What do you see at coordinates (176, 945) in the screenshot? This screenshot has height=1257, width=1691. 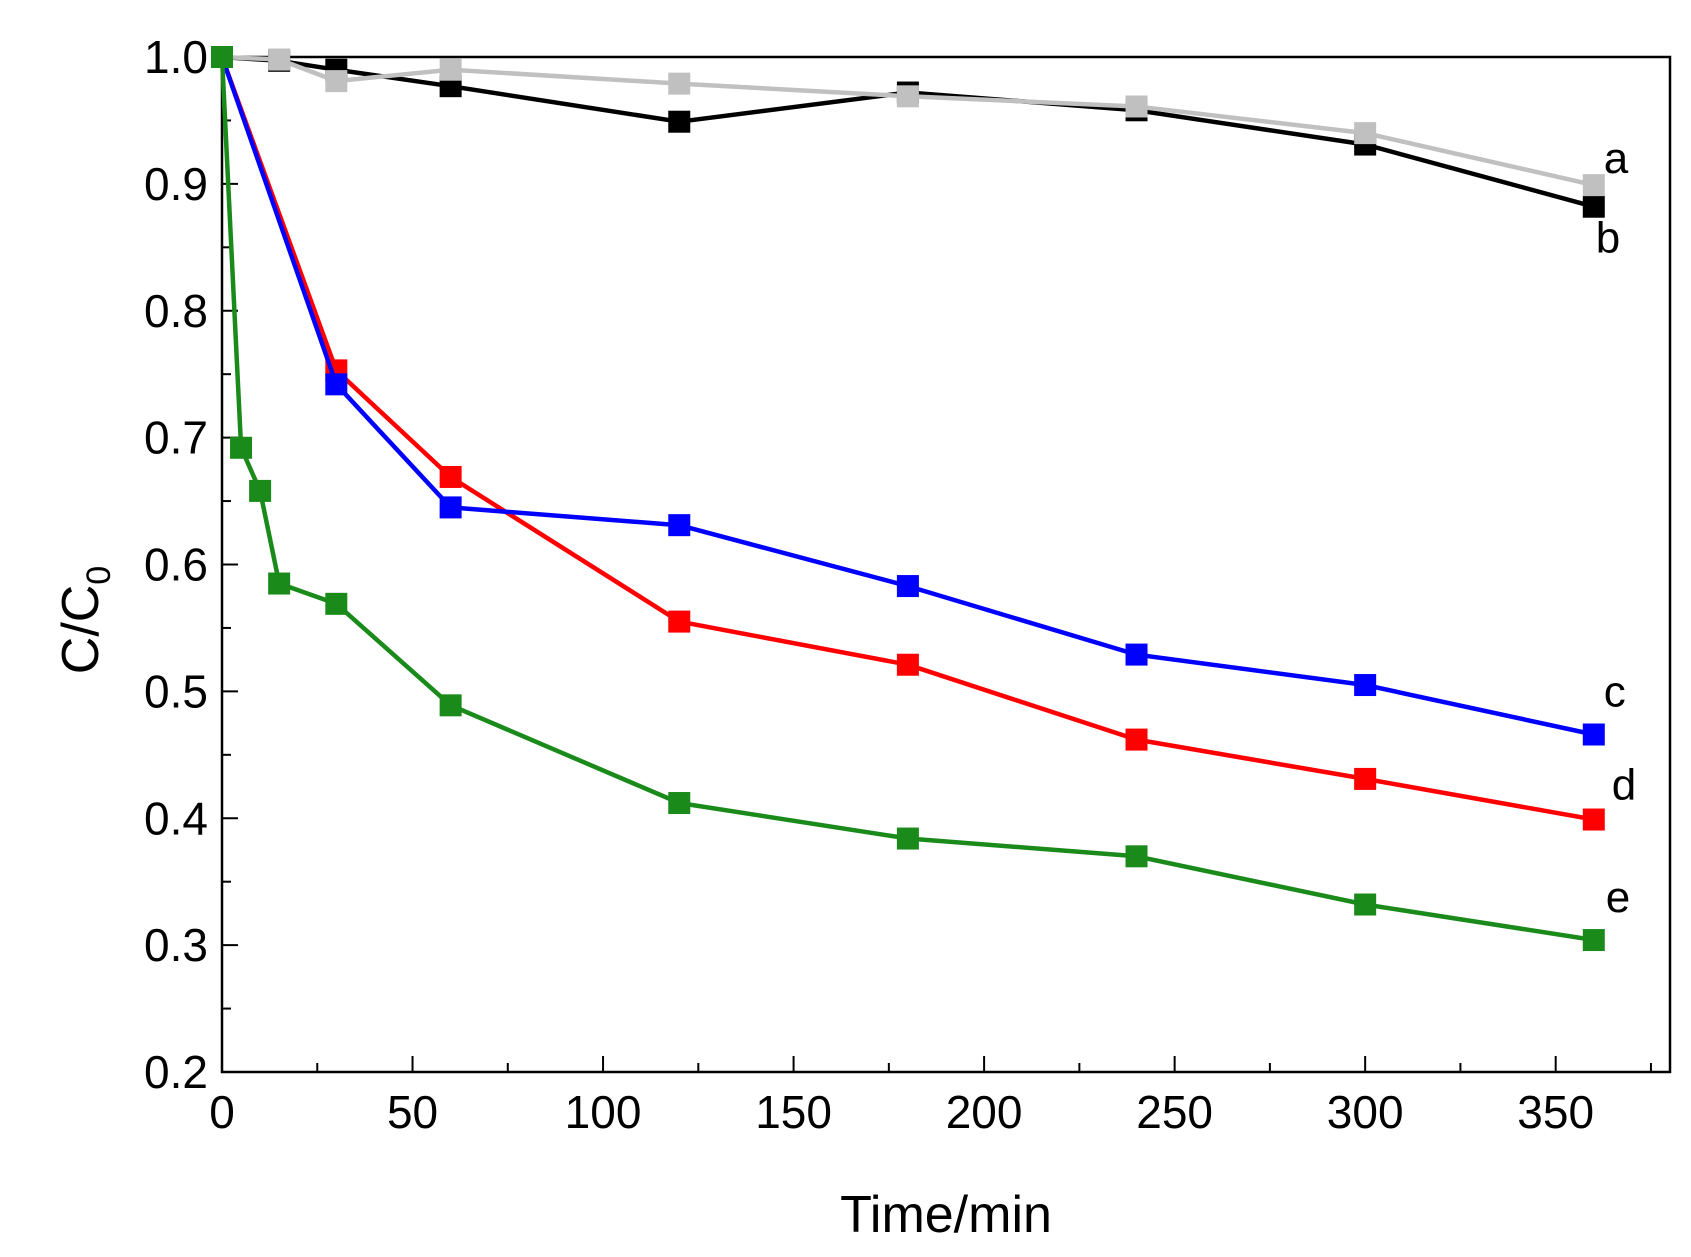 I see `y-tick-label: 0.3` at bounding box center [176, 945].